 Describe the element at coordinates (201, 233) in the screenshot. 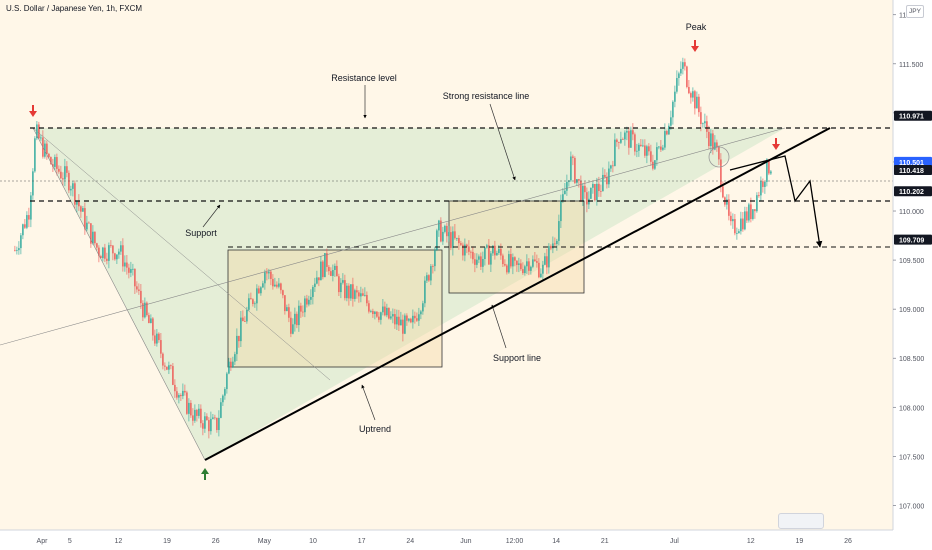

I see `support-label: Support` at that location.